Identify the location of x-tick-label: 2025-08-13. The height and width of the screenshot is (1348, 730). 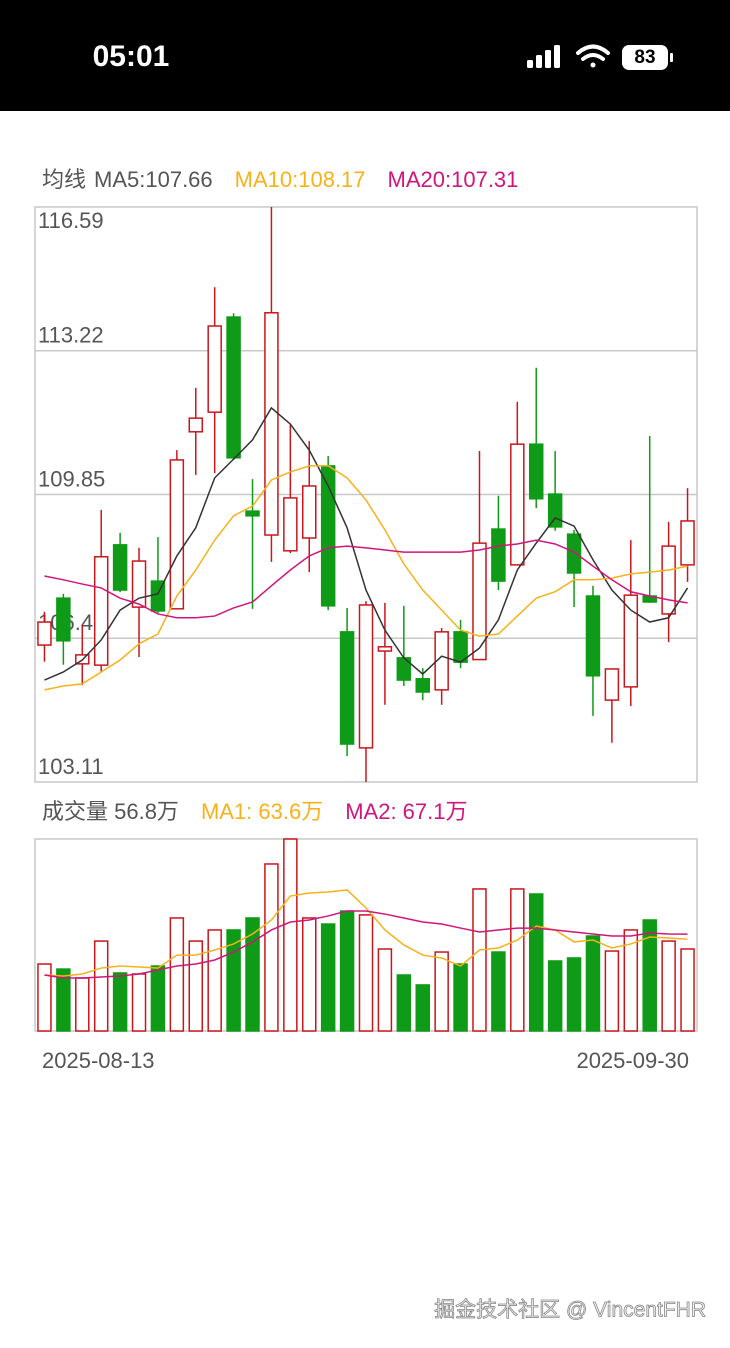
(98, 1060).